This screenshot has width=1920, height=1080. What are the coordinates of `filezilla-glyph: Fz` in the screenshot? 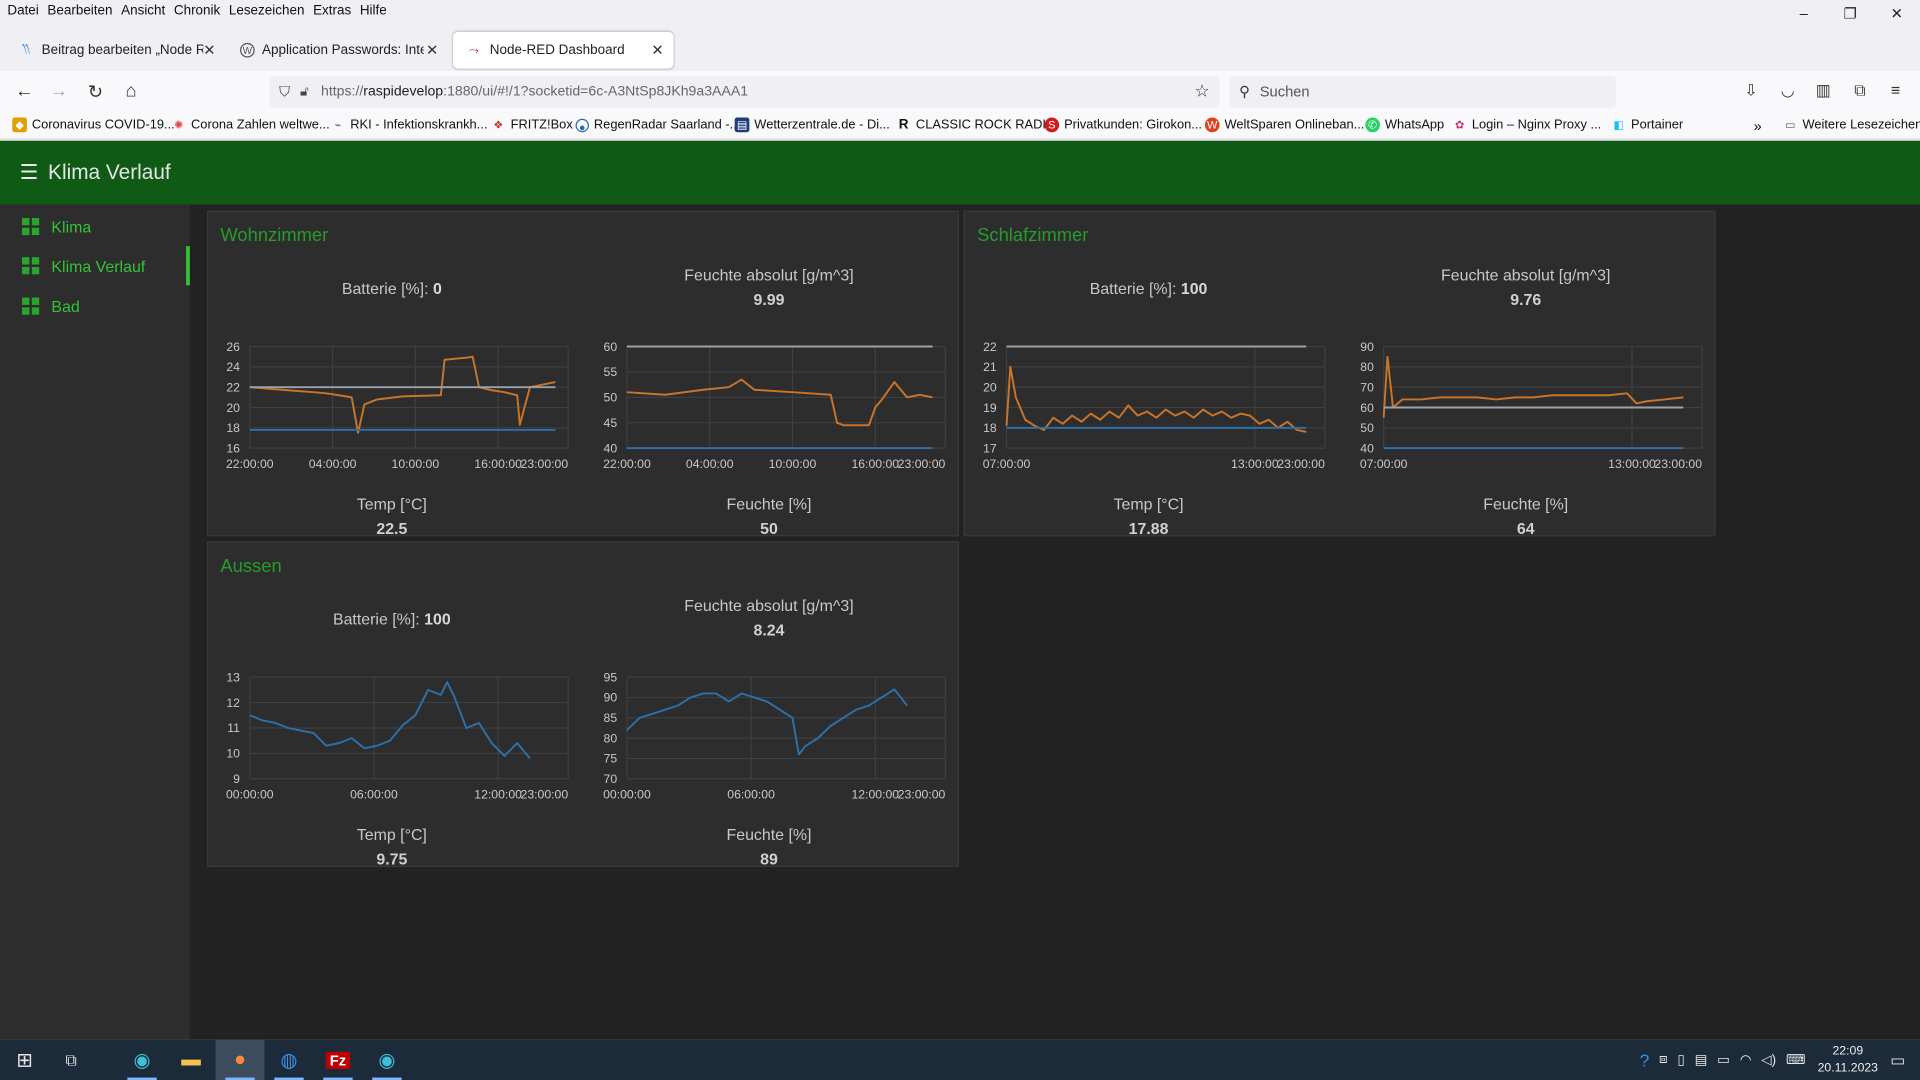 It's located at (338, 1060).